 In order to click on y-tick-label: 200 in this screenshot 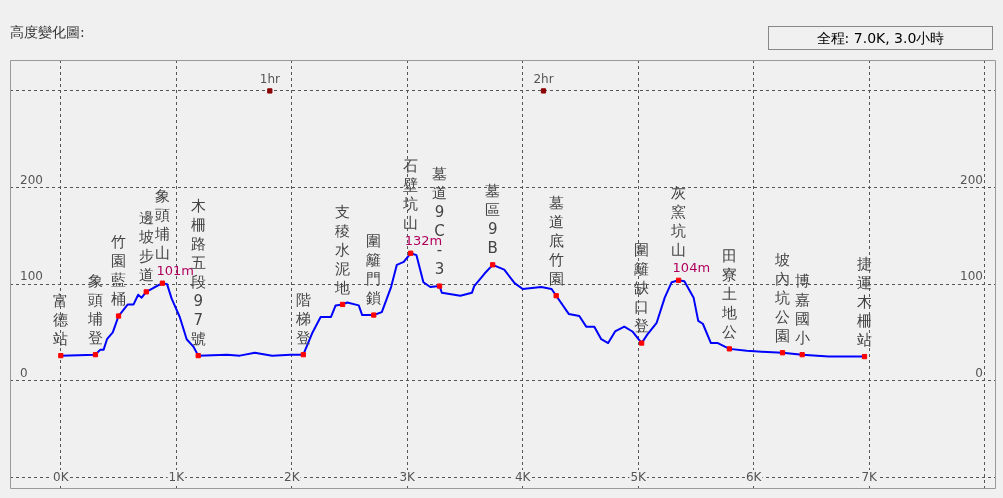, I will do `click(31, 179)`.